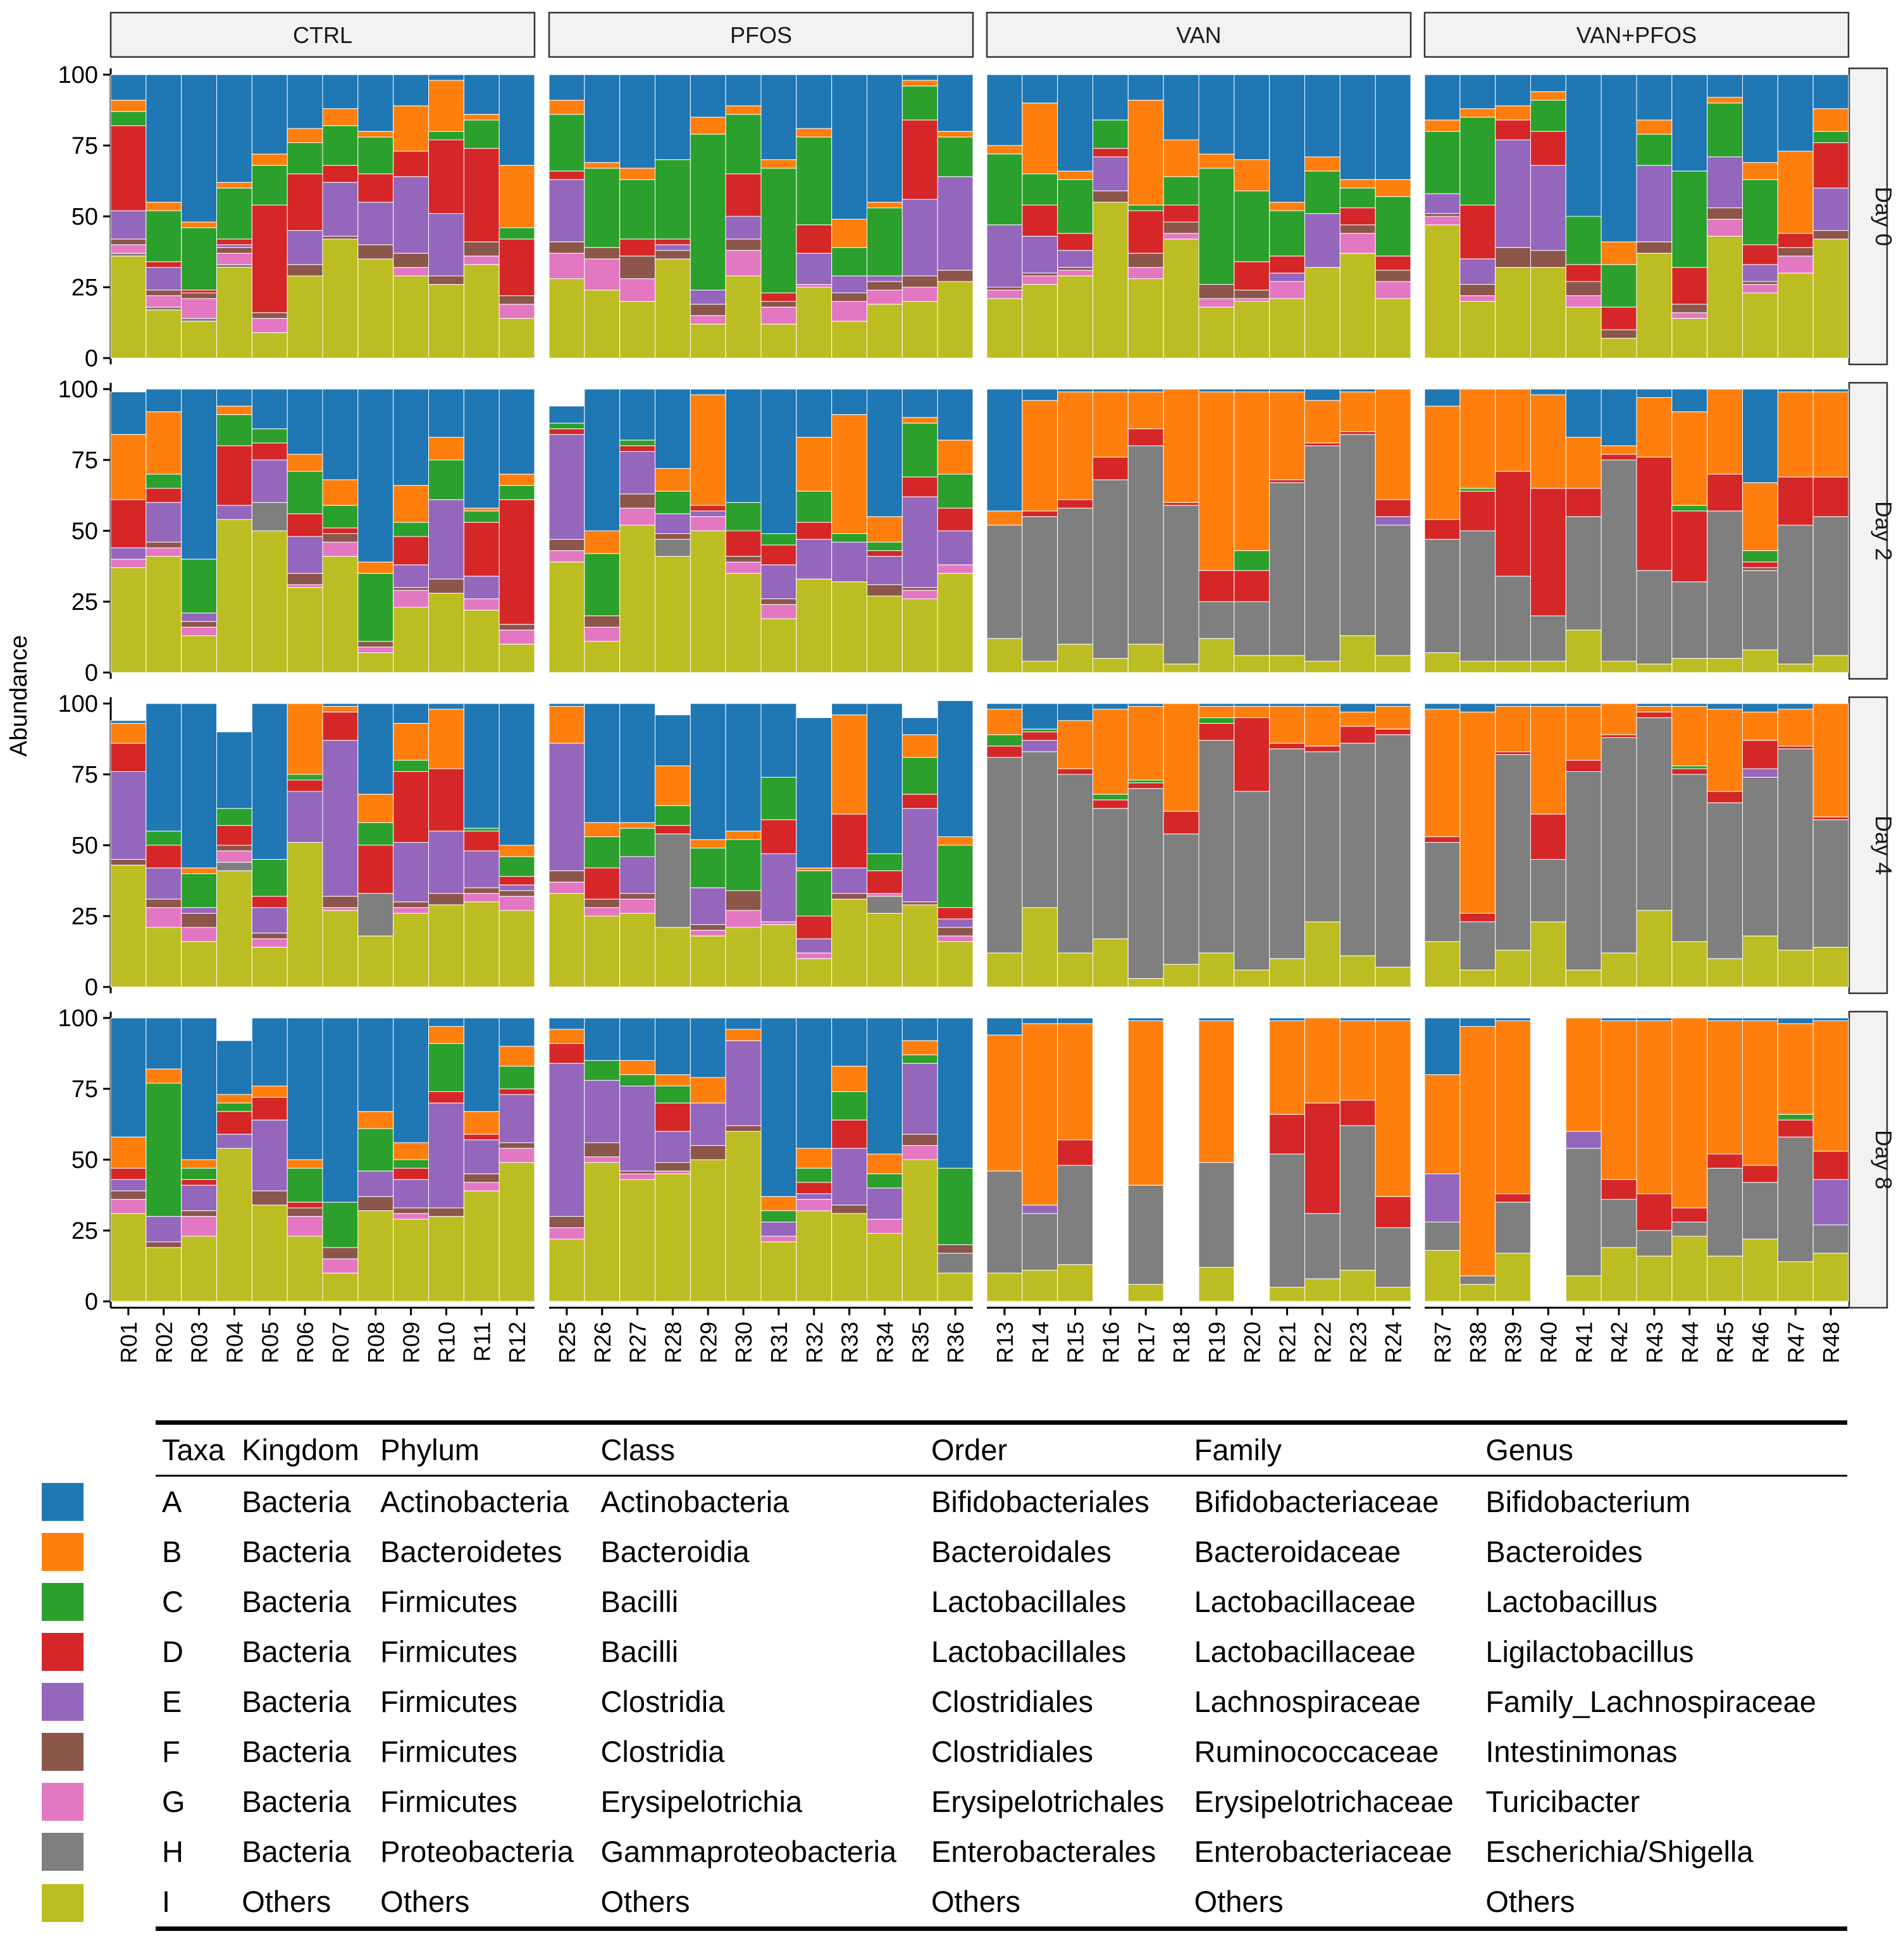 The width and height of the screenshot is (1901, 1960). Describe the element at coordinates (1443, 1342) in the screenshot. I see `x-tick-label-r37: R37` at that location.